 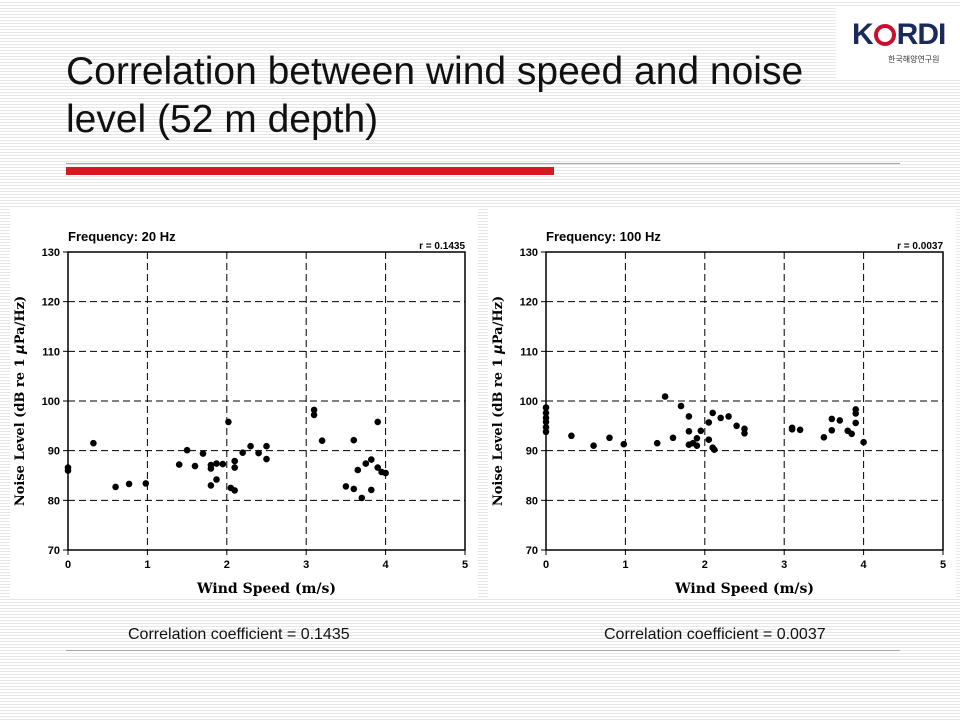 What do you see at coordinates (715, 634) in the screenshot?
I see `caption-100hz: Correlation coefficient = 0.0037` at bounding box center [715, 634].